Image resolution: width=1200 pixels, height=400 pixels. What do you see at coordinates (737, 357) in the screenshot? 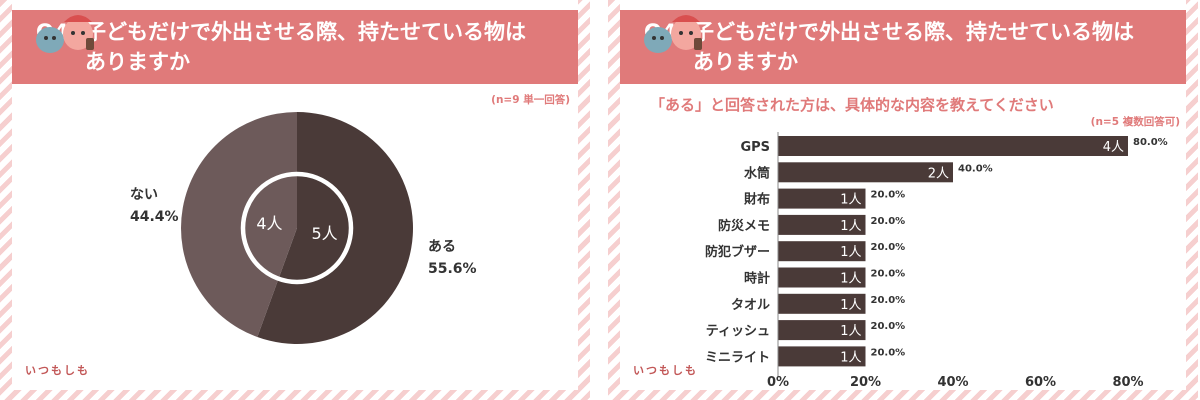
I see `bar-category-label: ミニライト` at bounding box center [737, 357].